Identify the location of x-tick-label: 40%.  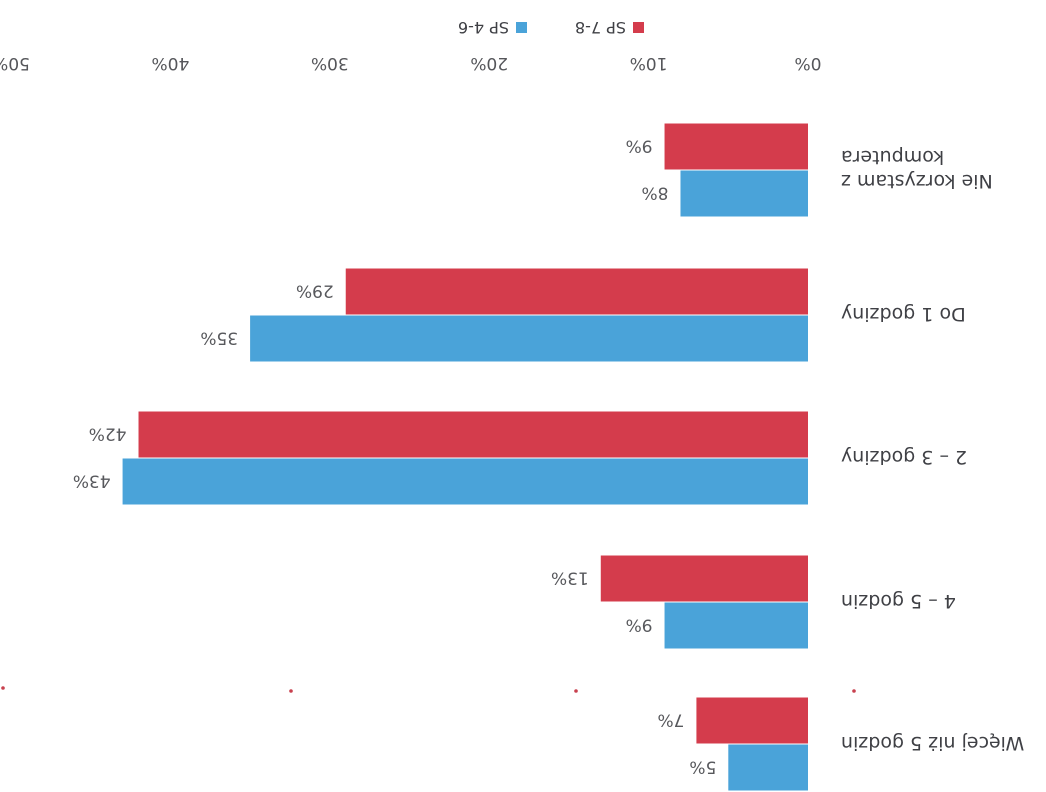
(171, 63).